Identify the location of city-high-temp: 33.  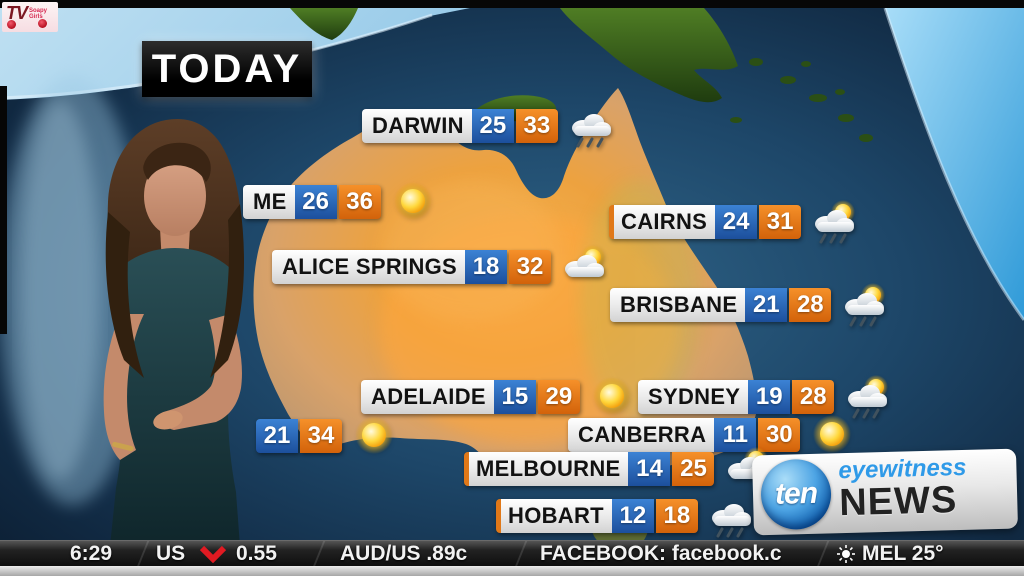
(536, 126).